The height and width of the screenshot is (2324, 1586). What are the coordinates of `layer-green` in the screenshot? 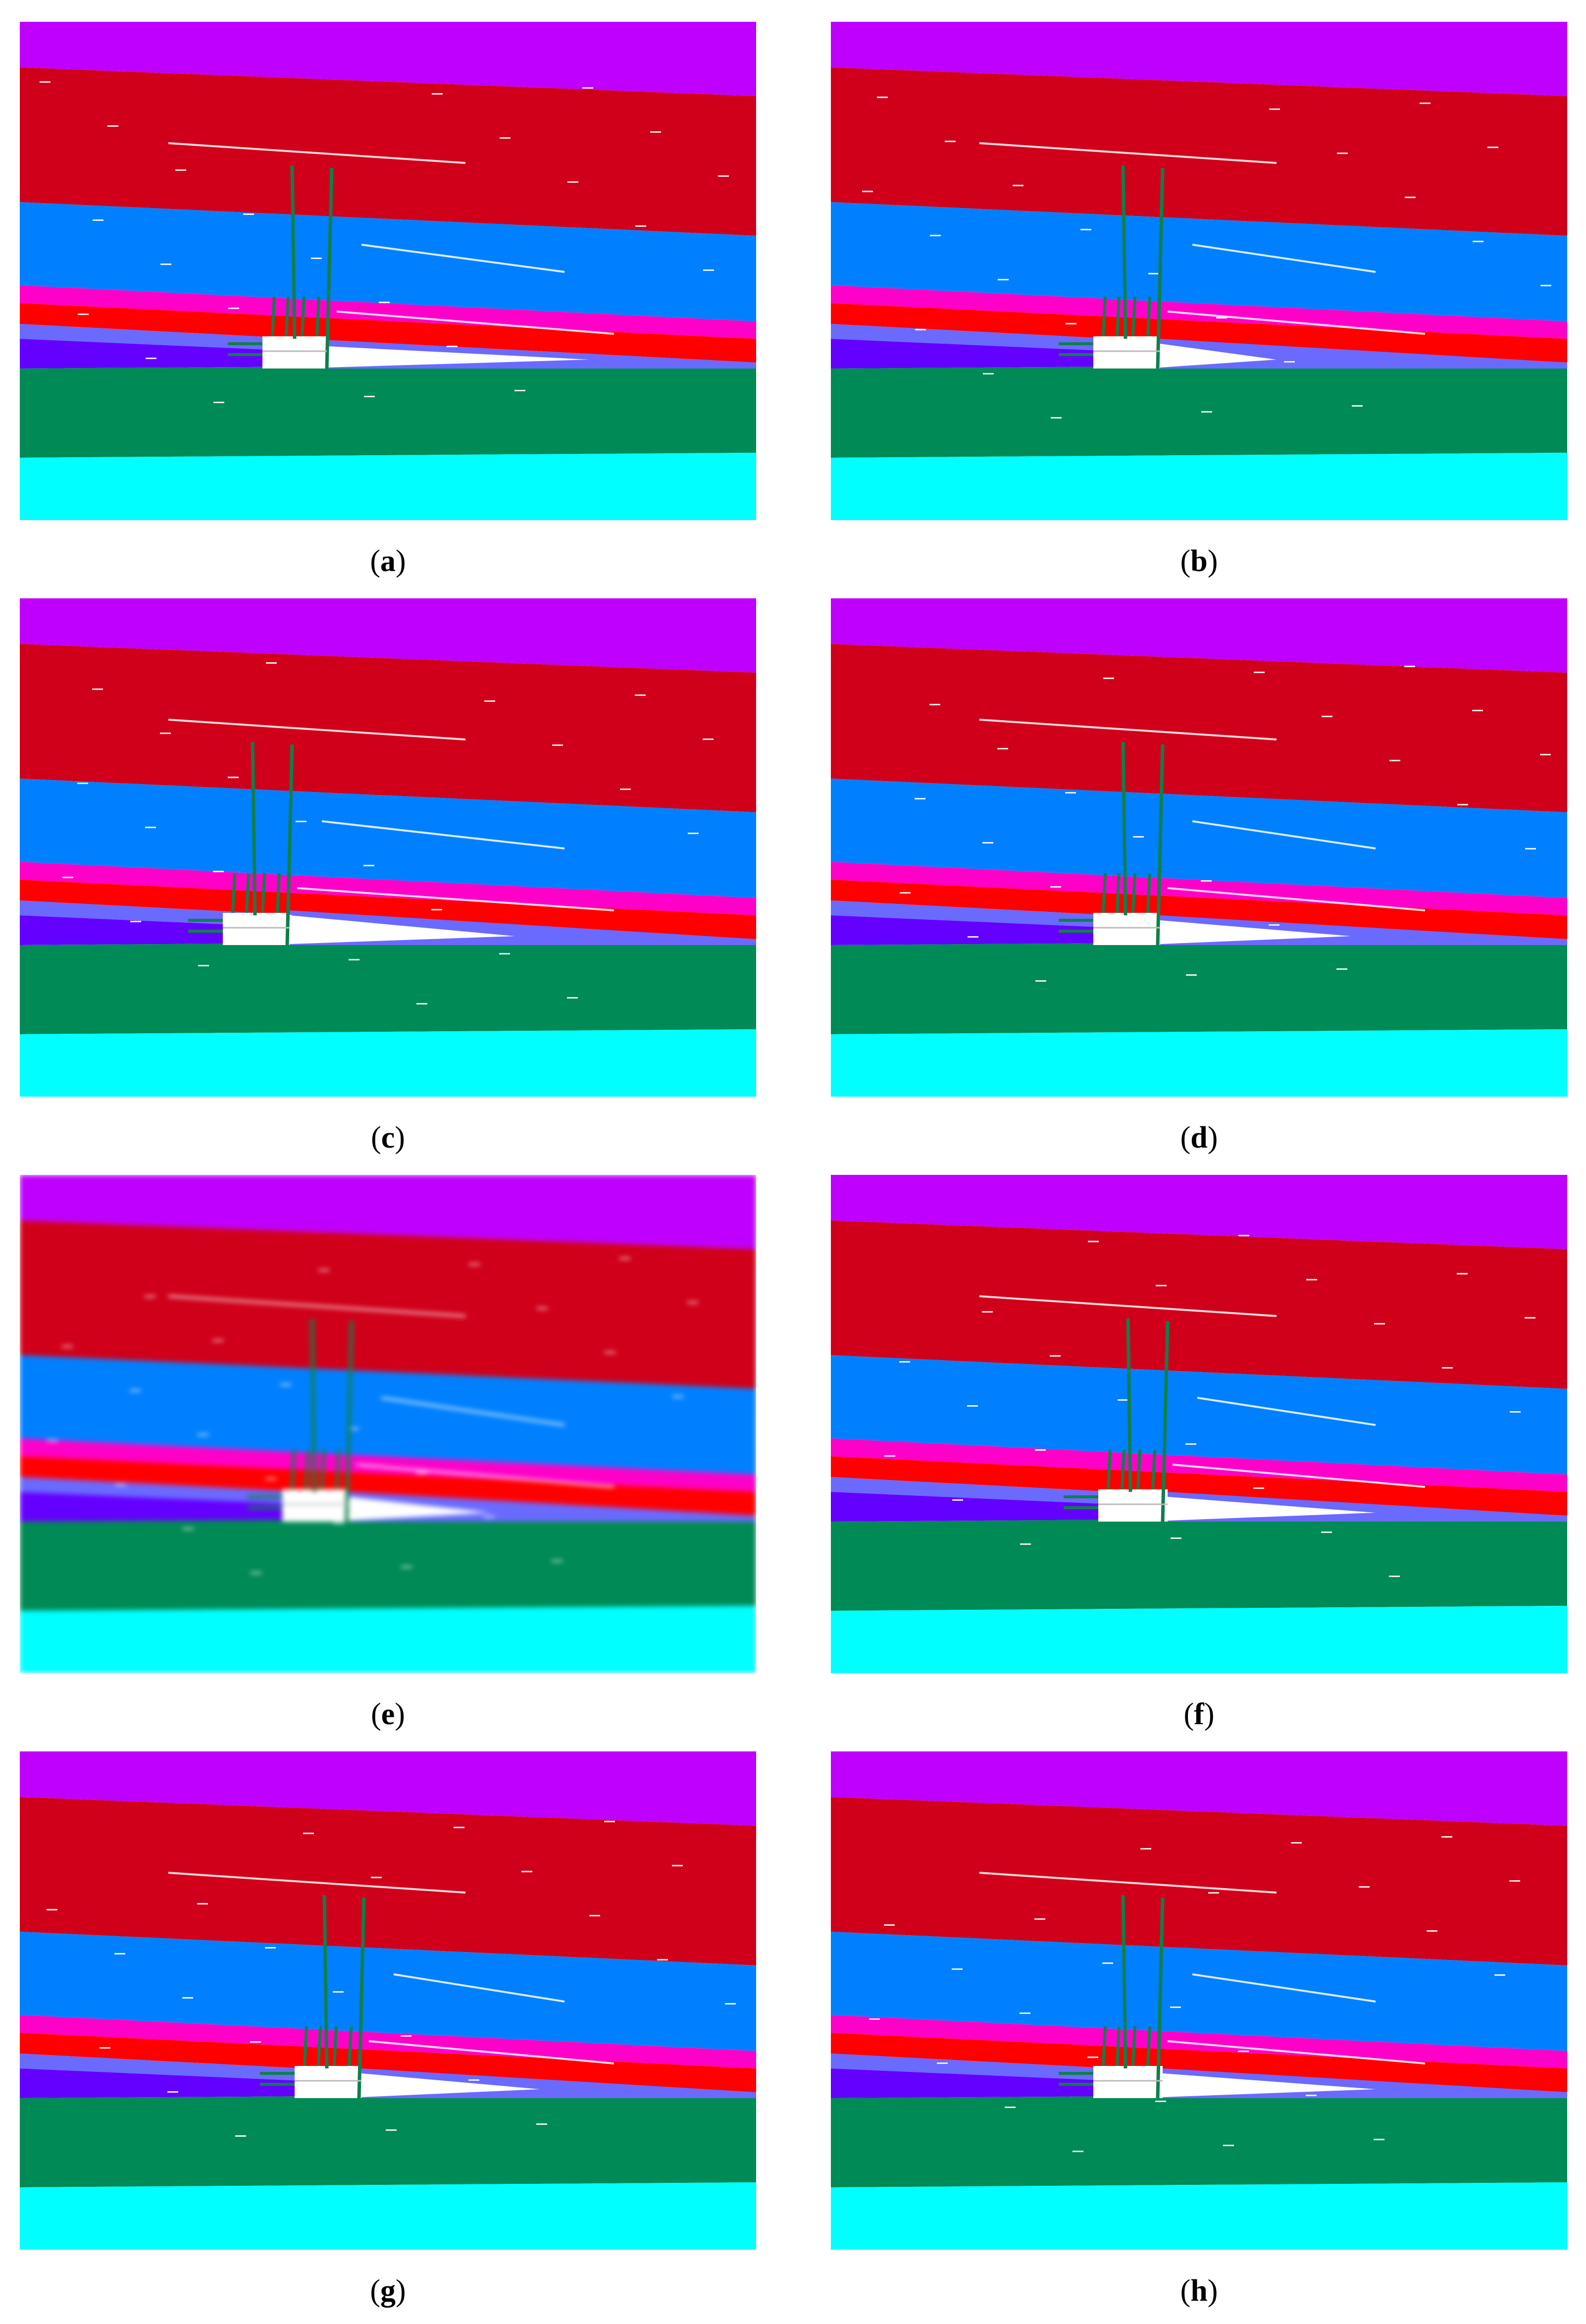 It's located at (1199, 987).